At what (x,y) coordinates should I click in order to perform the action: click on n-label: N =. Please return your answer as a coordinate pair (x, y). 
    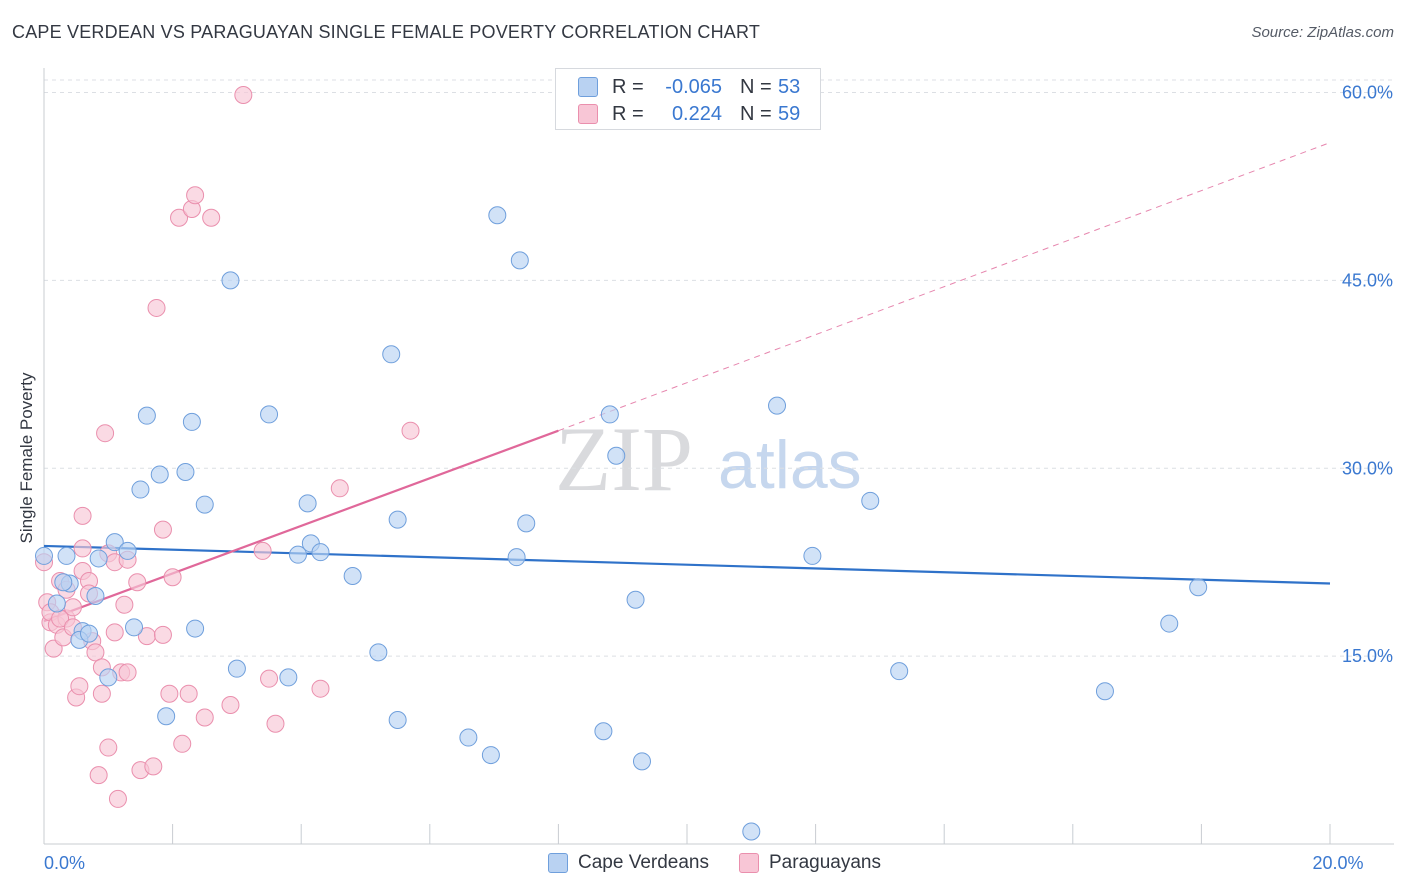
    Looking at the image, I should click on (756, 113).